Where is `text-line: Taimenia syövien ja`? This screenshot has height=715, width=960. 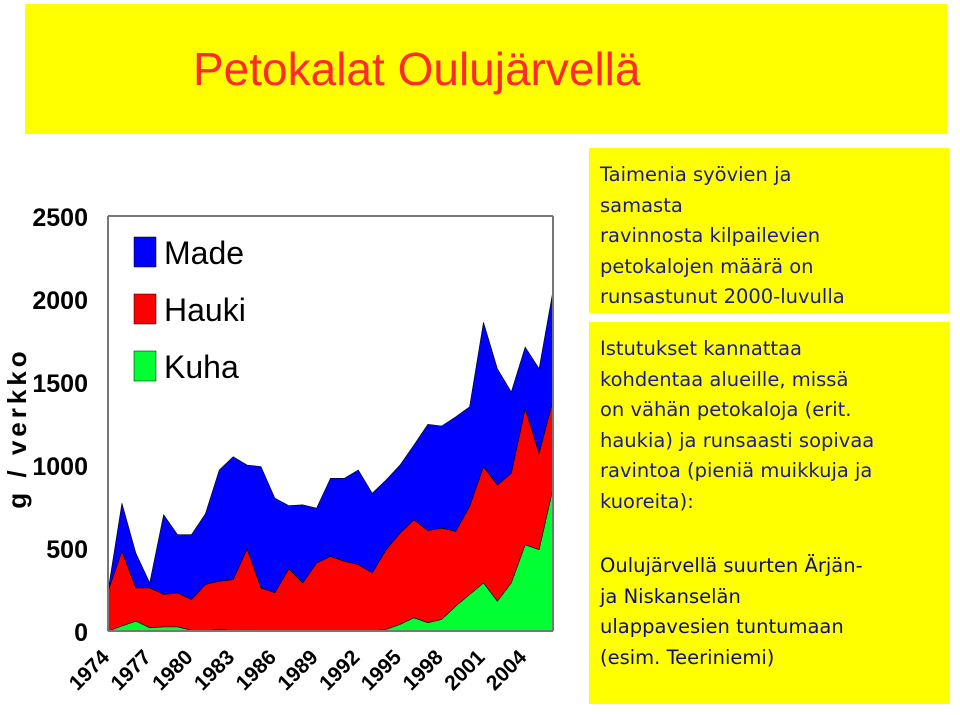 text-line: Taimenia syövien ja is located at coordinates (696, 174).